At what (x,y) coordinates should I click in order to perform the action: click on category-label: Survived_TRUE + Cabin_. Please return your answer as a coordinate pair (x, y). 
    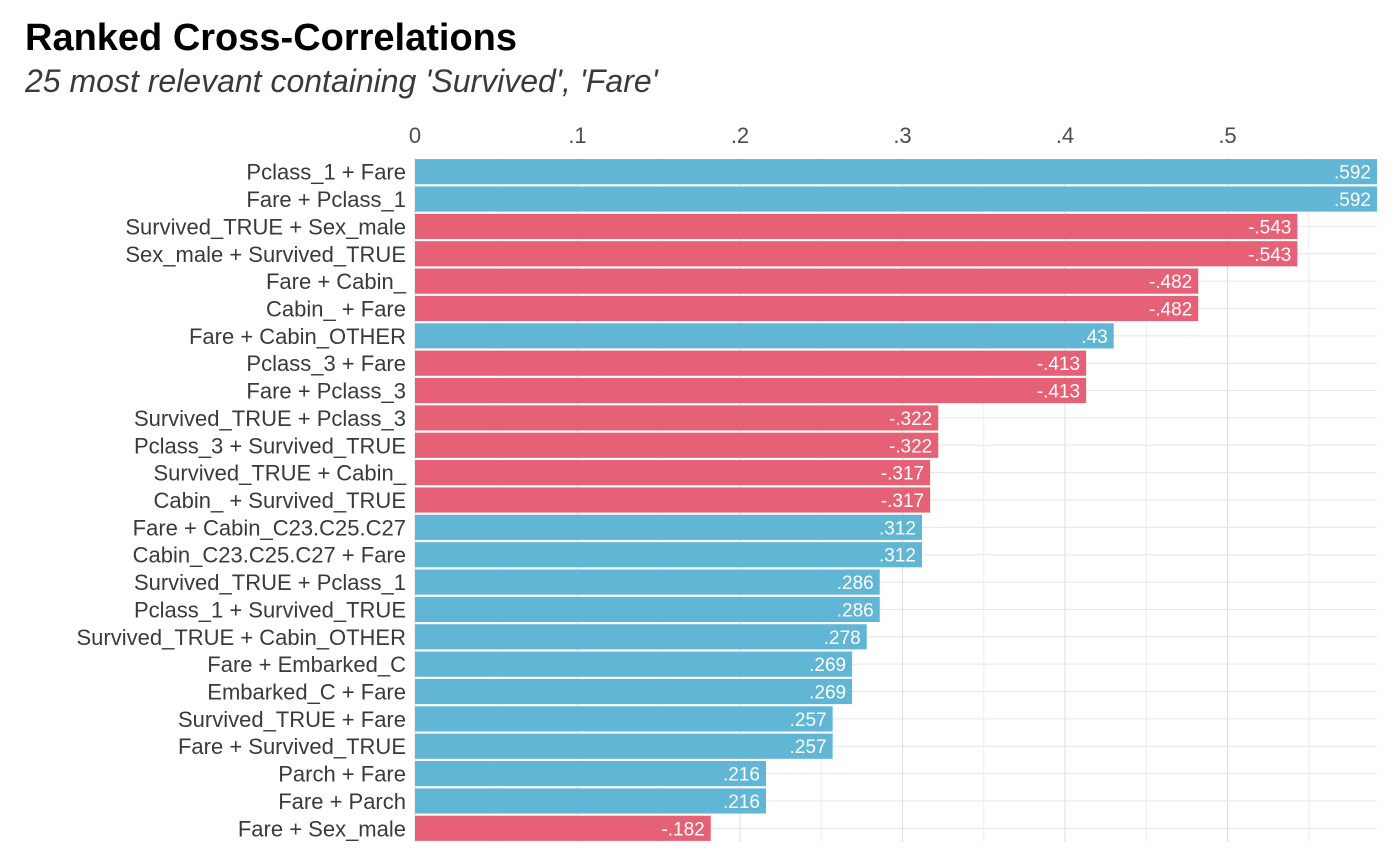
    Looking at the image, I should click on (279, 473).